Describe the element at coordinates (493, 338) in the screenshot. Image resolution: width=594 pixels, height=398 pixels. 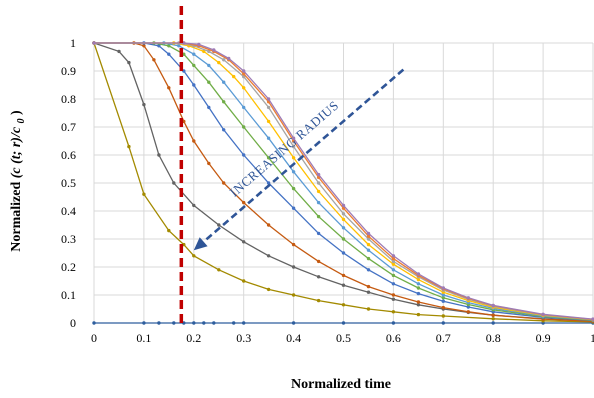
I see `x-tick-label: 0.8` at that location.